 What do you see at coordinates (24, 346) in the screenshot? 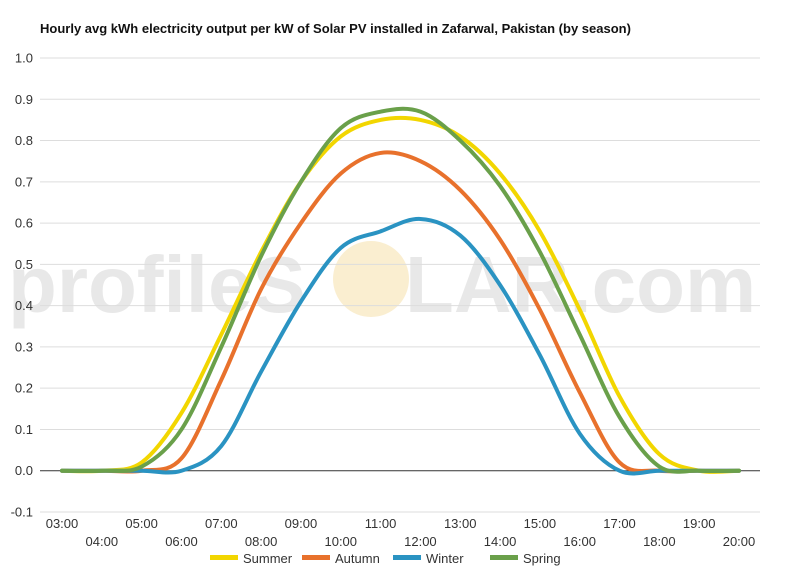
I see `y-tick-label: 0.3` at bounding box center [24, 346].